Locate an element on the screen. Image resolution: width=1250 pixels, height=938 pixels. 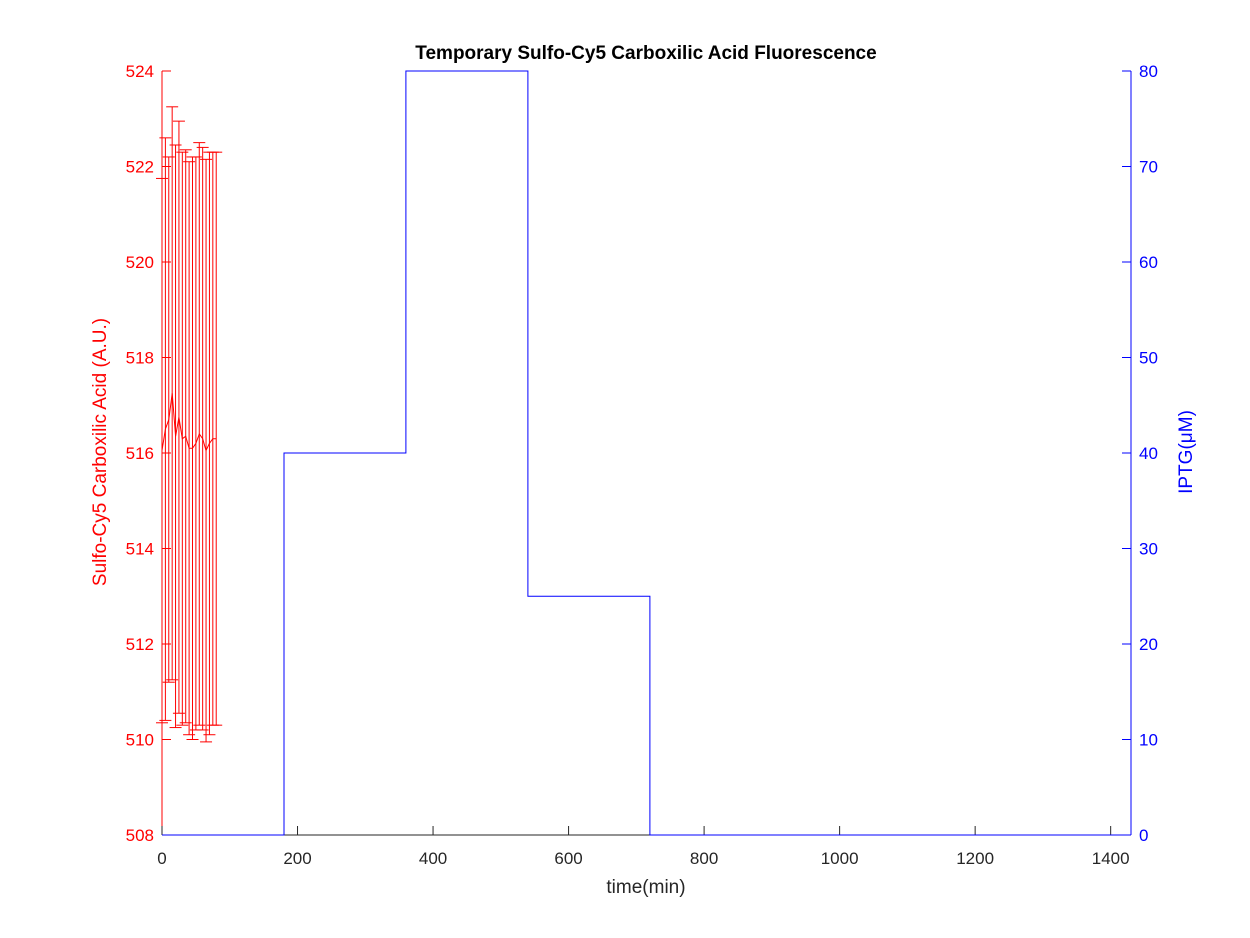
x-tick-label: 400 is located at coordinates (433, 858).